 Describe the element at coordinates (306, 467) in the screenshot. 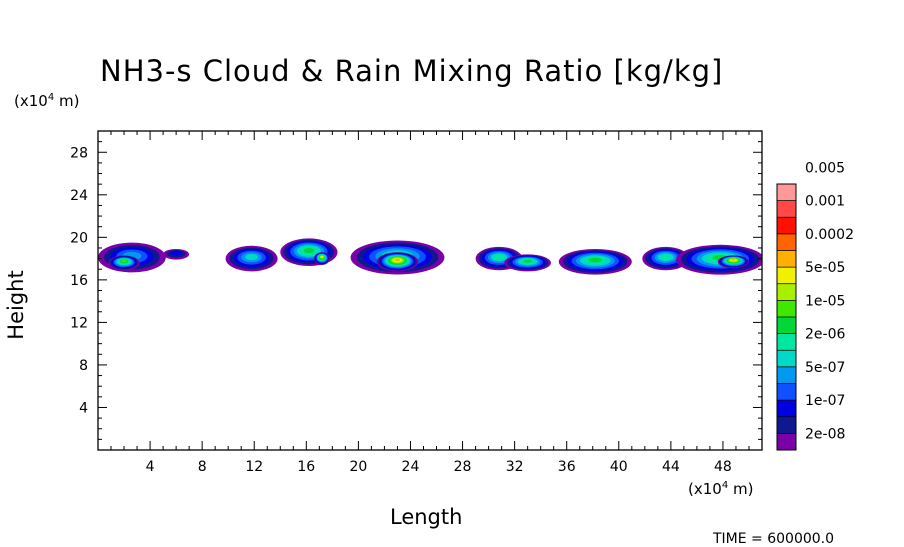

I see `x-tick-label: 16` at that location.